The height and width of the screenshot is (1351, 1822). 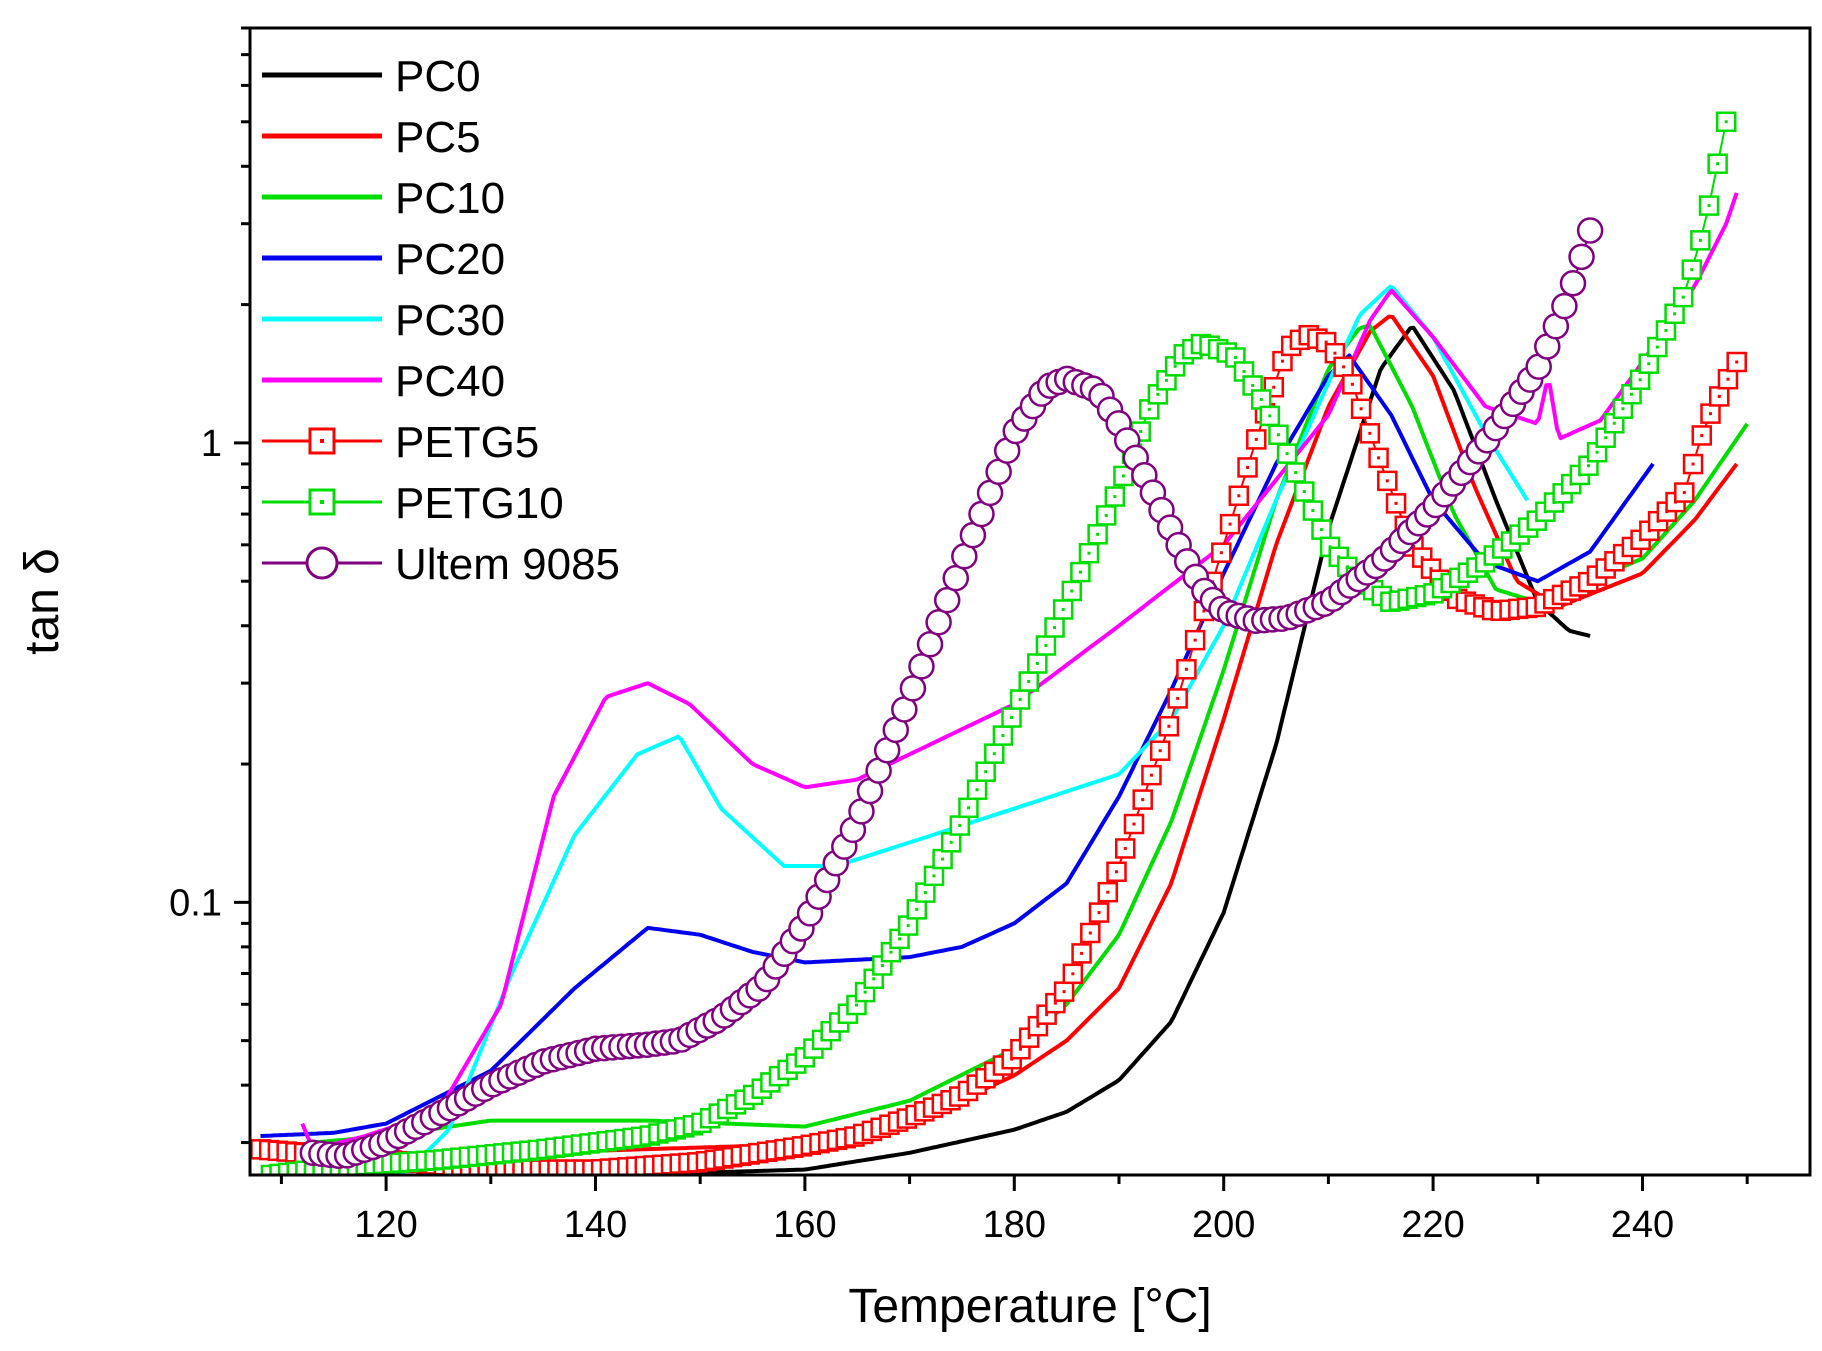 I want to click on legend-item-pc0: PC0, so click(x=371, y=76).